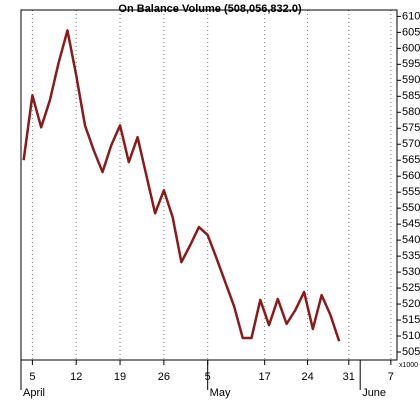 The image size is (420, 405). What do you see at coordinates (411, 80) in the screenshot?
I see `y-tick-label: 590` at bounding box center [411, 80].